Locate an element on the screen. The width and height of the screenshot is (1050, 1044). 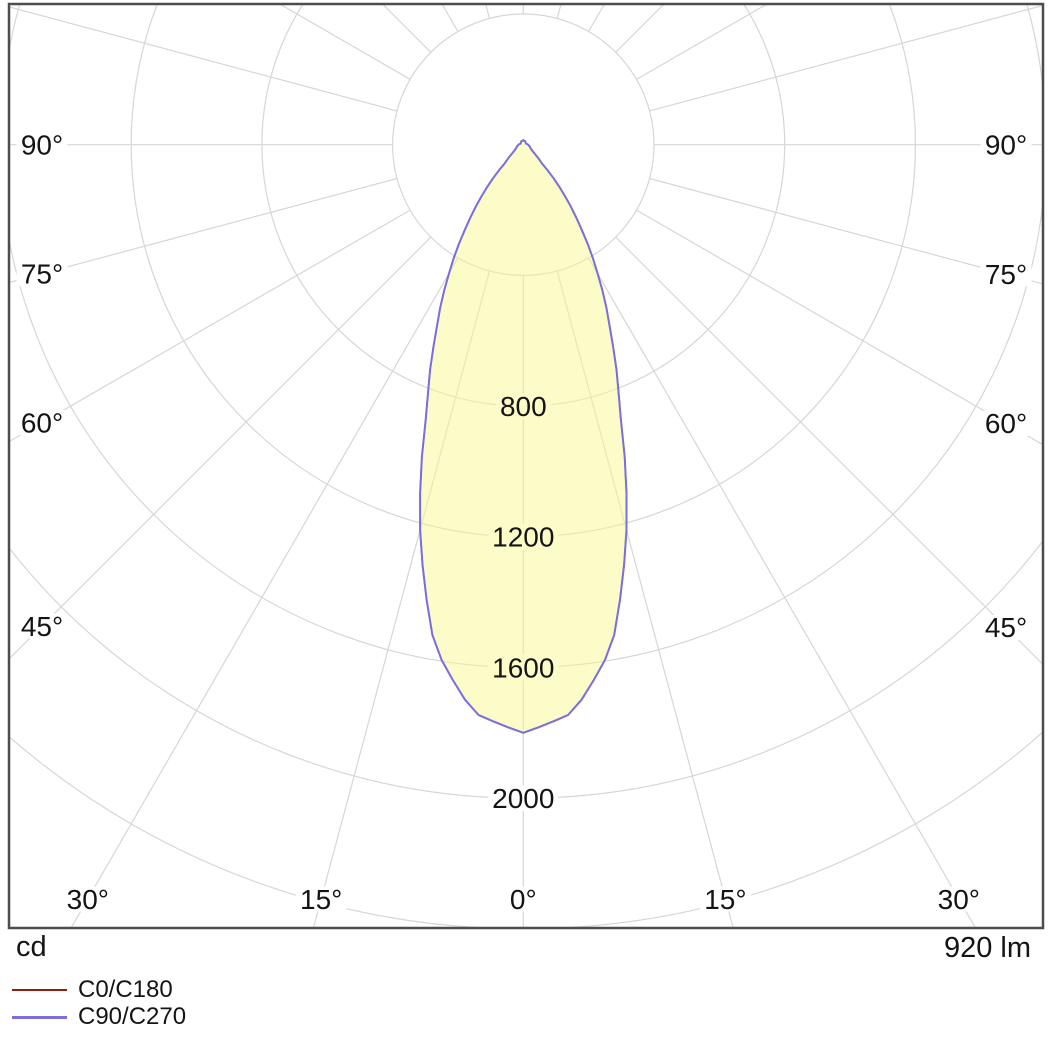
curve-c90-c270 is located at coordinates (523, 436).